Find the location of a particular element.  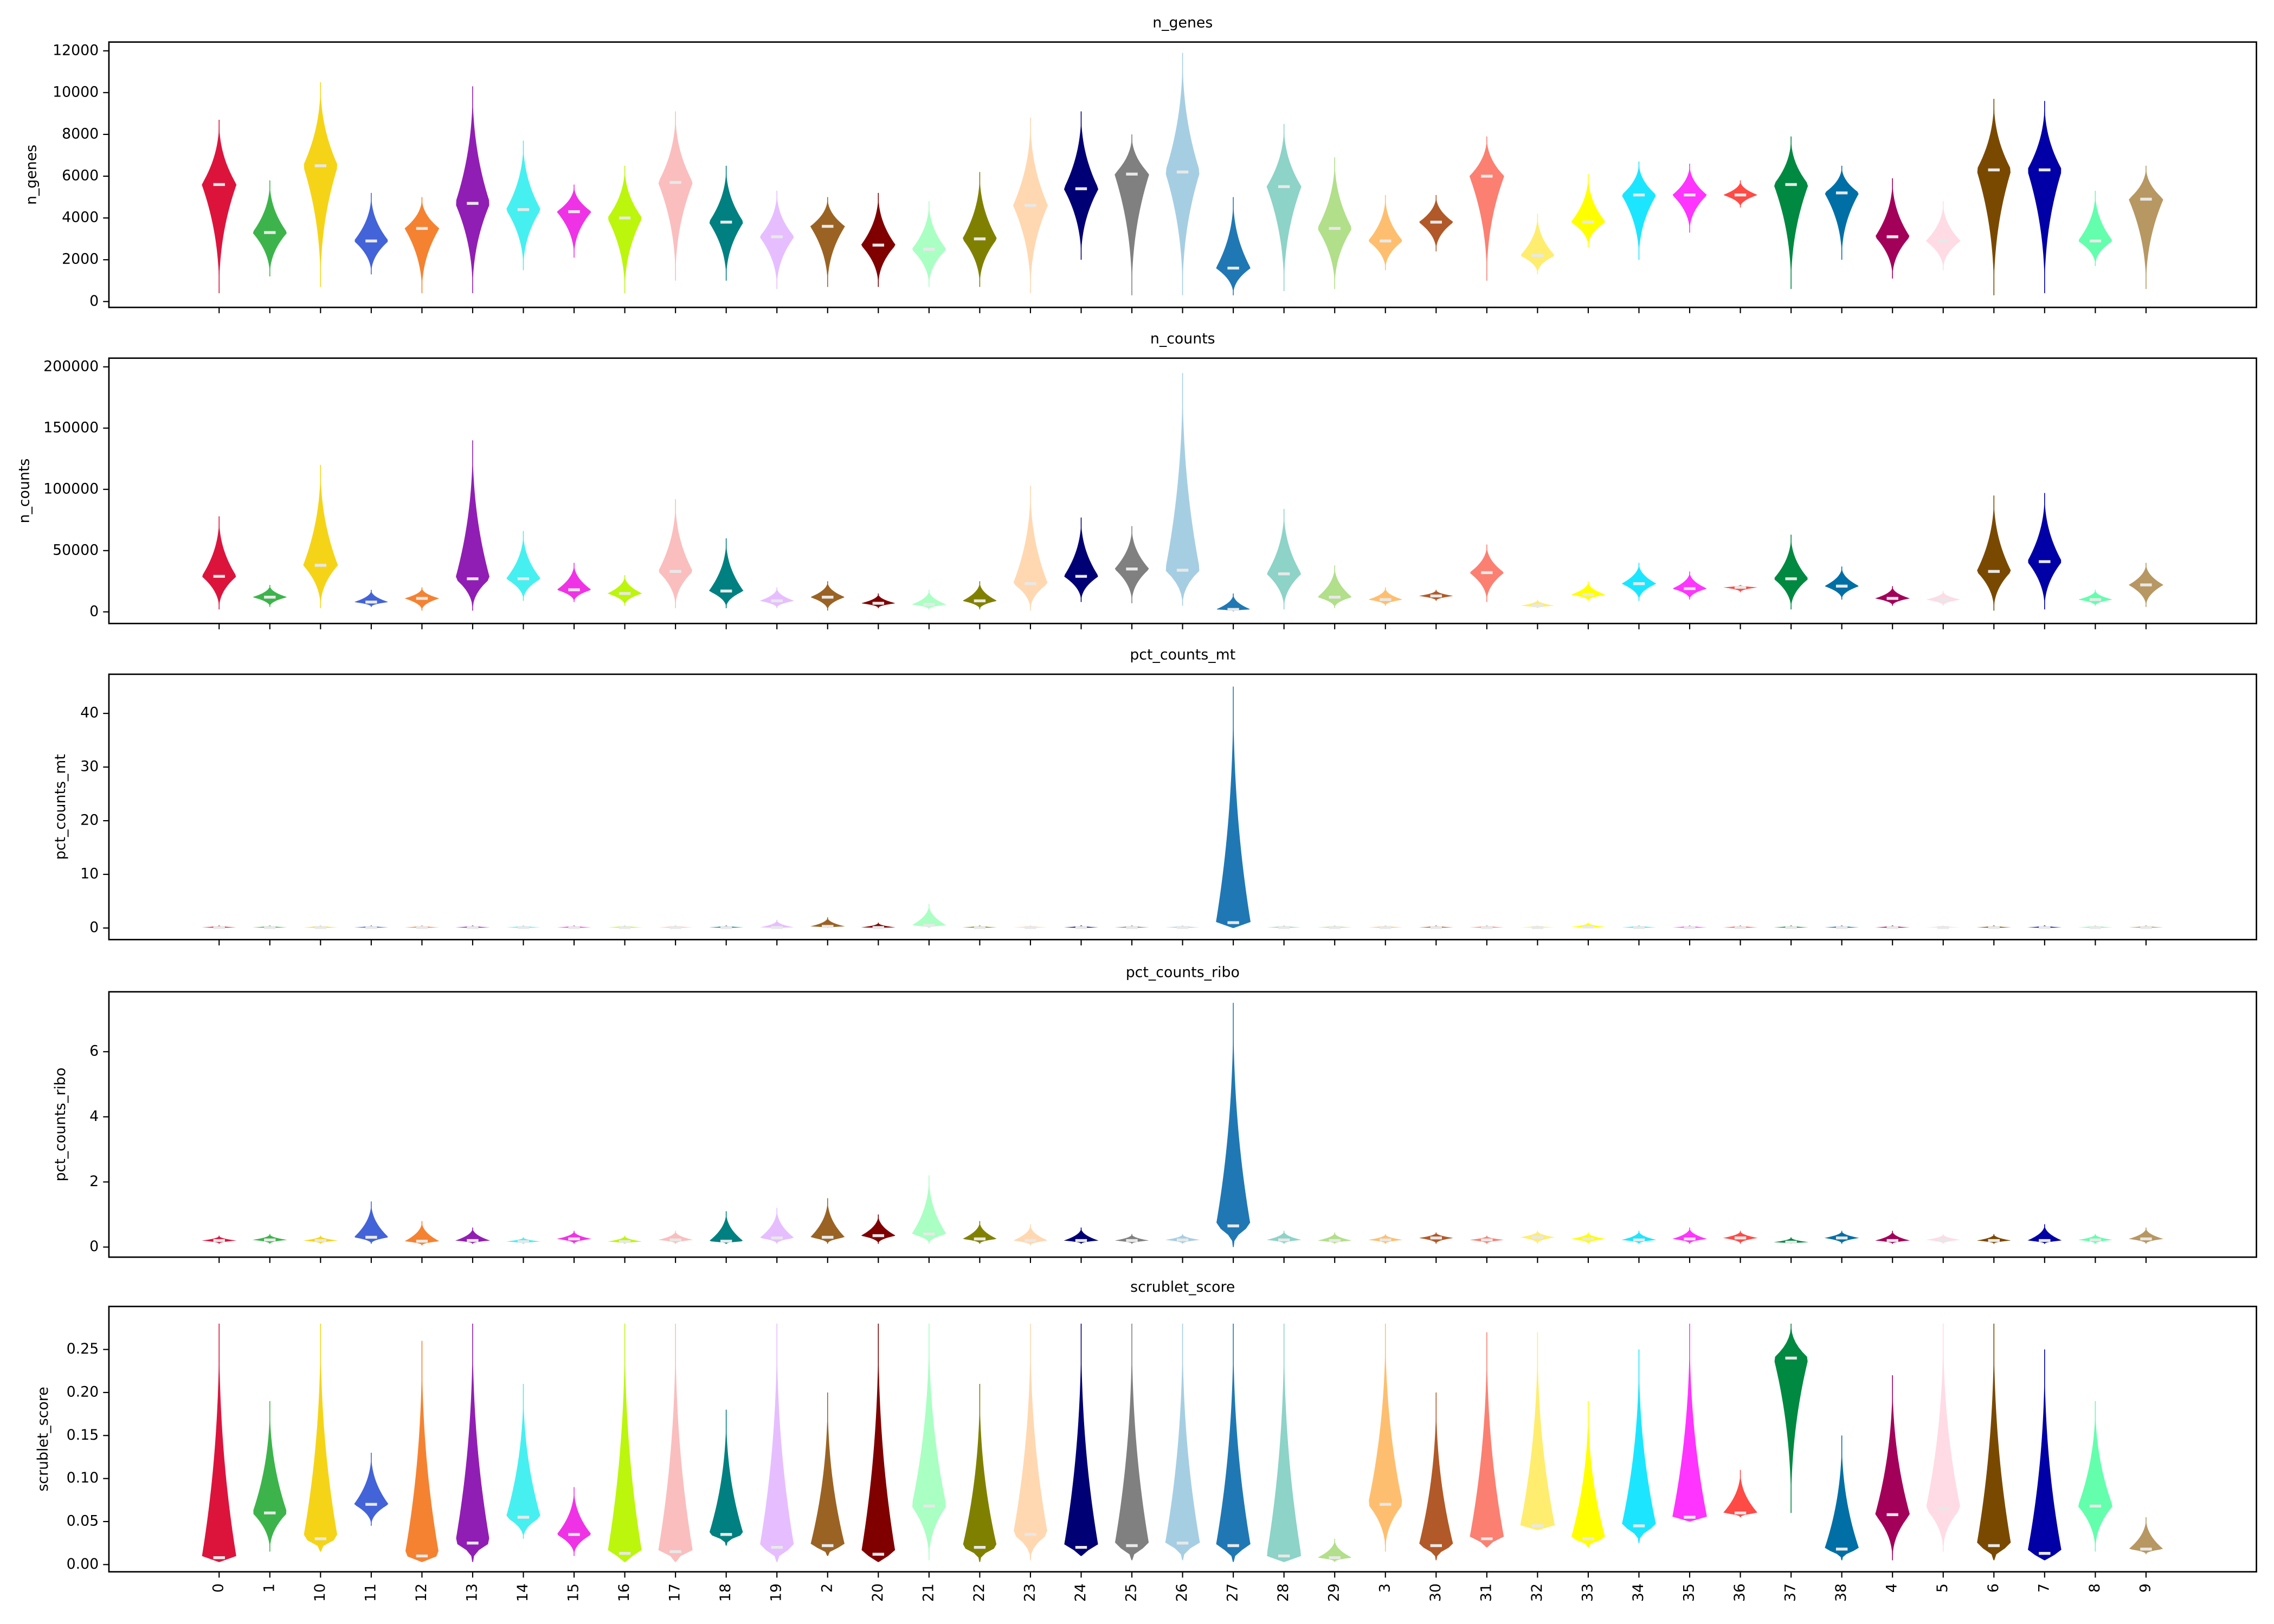

x-tick-label: 36 is located at coordinates (1739, 1592).